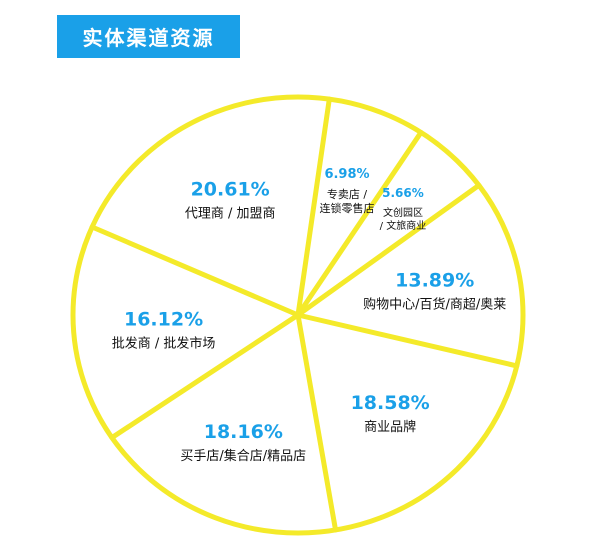  What do you see at coordinates (243, 456) in the screenshot?
I see `slice-category-label: 买手店/集合店/精品店` at bounding box center [243, 456].